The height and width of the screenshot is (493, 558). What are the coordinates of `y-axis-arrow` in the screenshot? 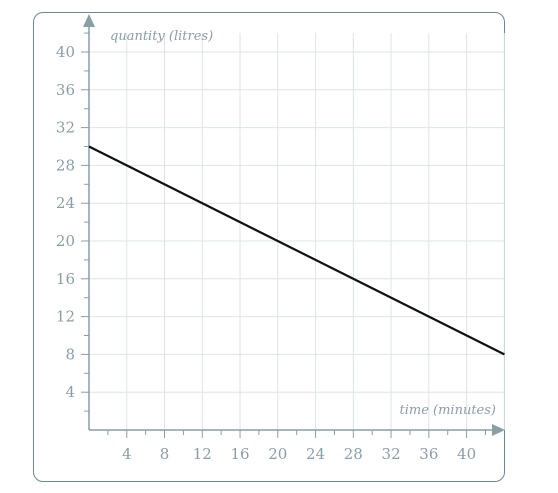 It's located at (89, 20).